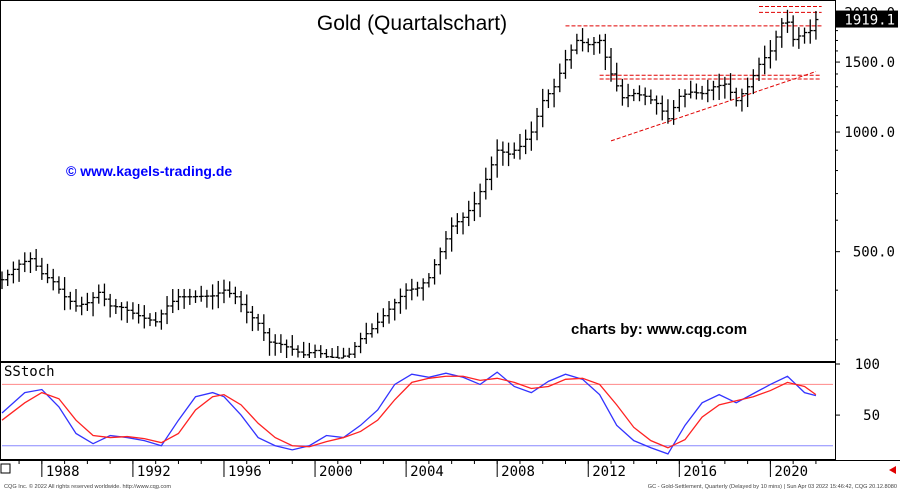 Image resolution: width=900 pixels, height=496 pixels. I want to click on time-tick-label: 1988, so click(63, 472).